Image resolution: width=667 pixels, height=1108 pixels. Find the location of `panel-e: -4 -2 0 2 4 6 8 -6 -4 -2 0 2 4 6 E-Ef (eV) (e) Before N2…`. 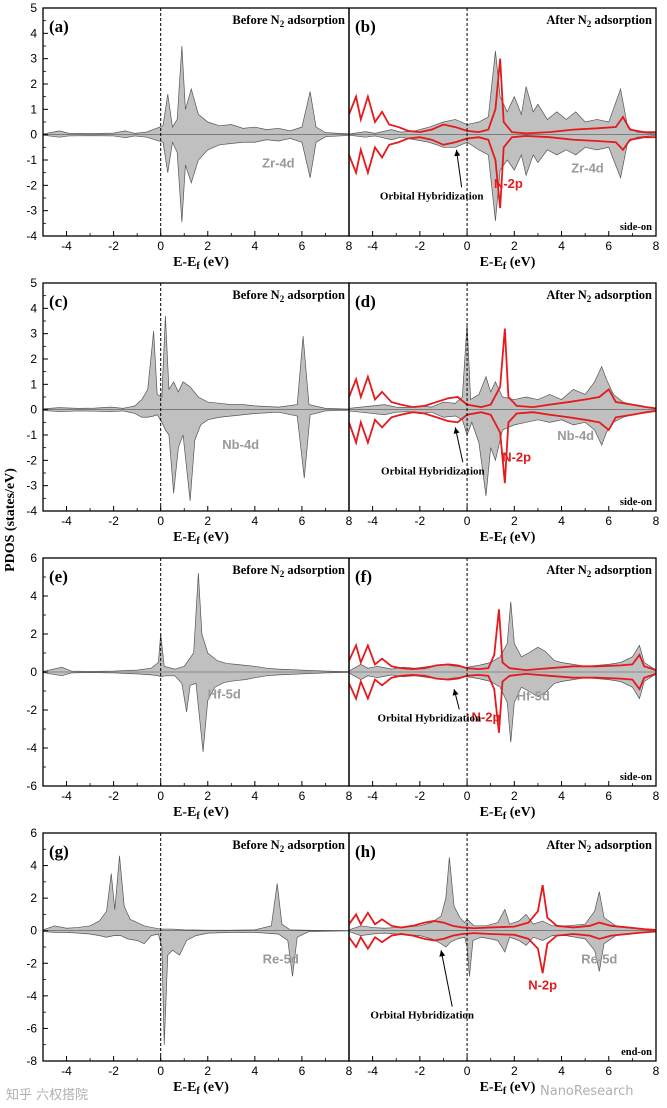

panel-e: -4 -2 0 2 4 6 8 -6 -4 -2 0 2 4 6 E-Ef (eV) (e) Before N2… is located at coordinates (189, 686).